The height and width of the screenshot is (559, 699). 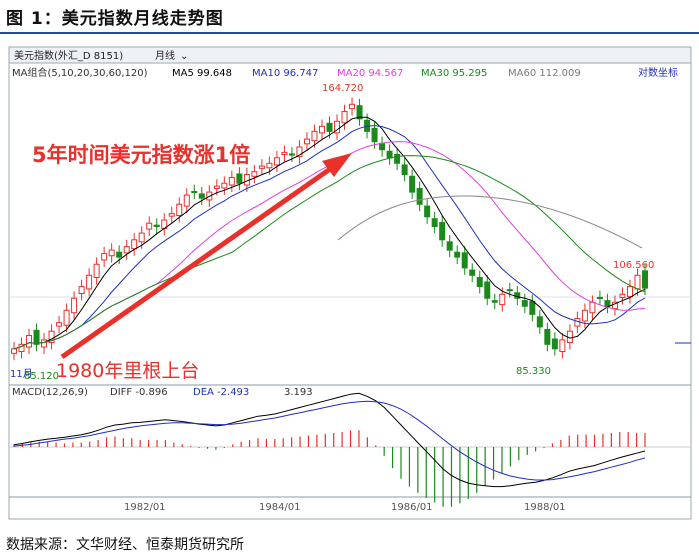 I want to click on x-tick-1986: 1986/01, so click(x=412, y=507).